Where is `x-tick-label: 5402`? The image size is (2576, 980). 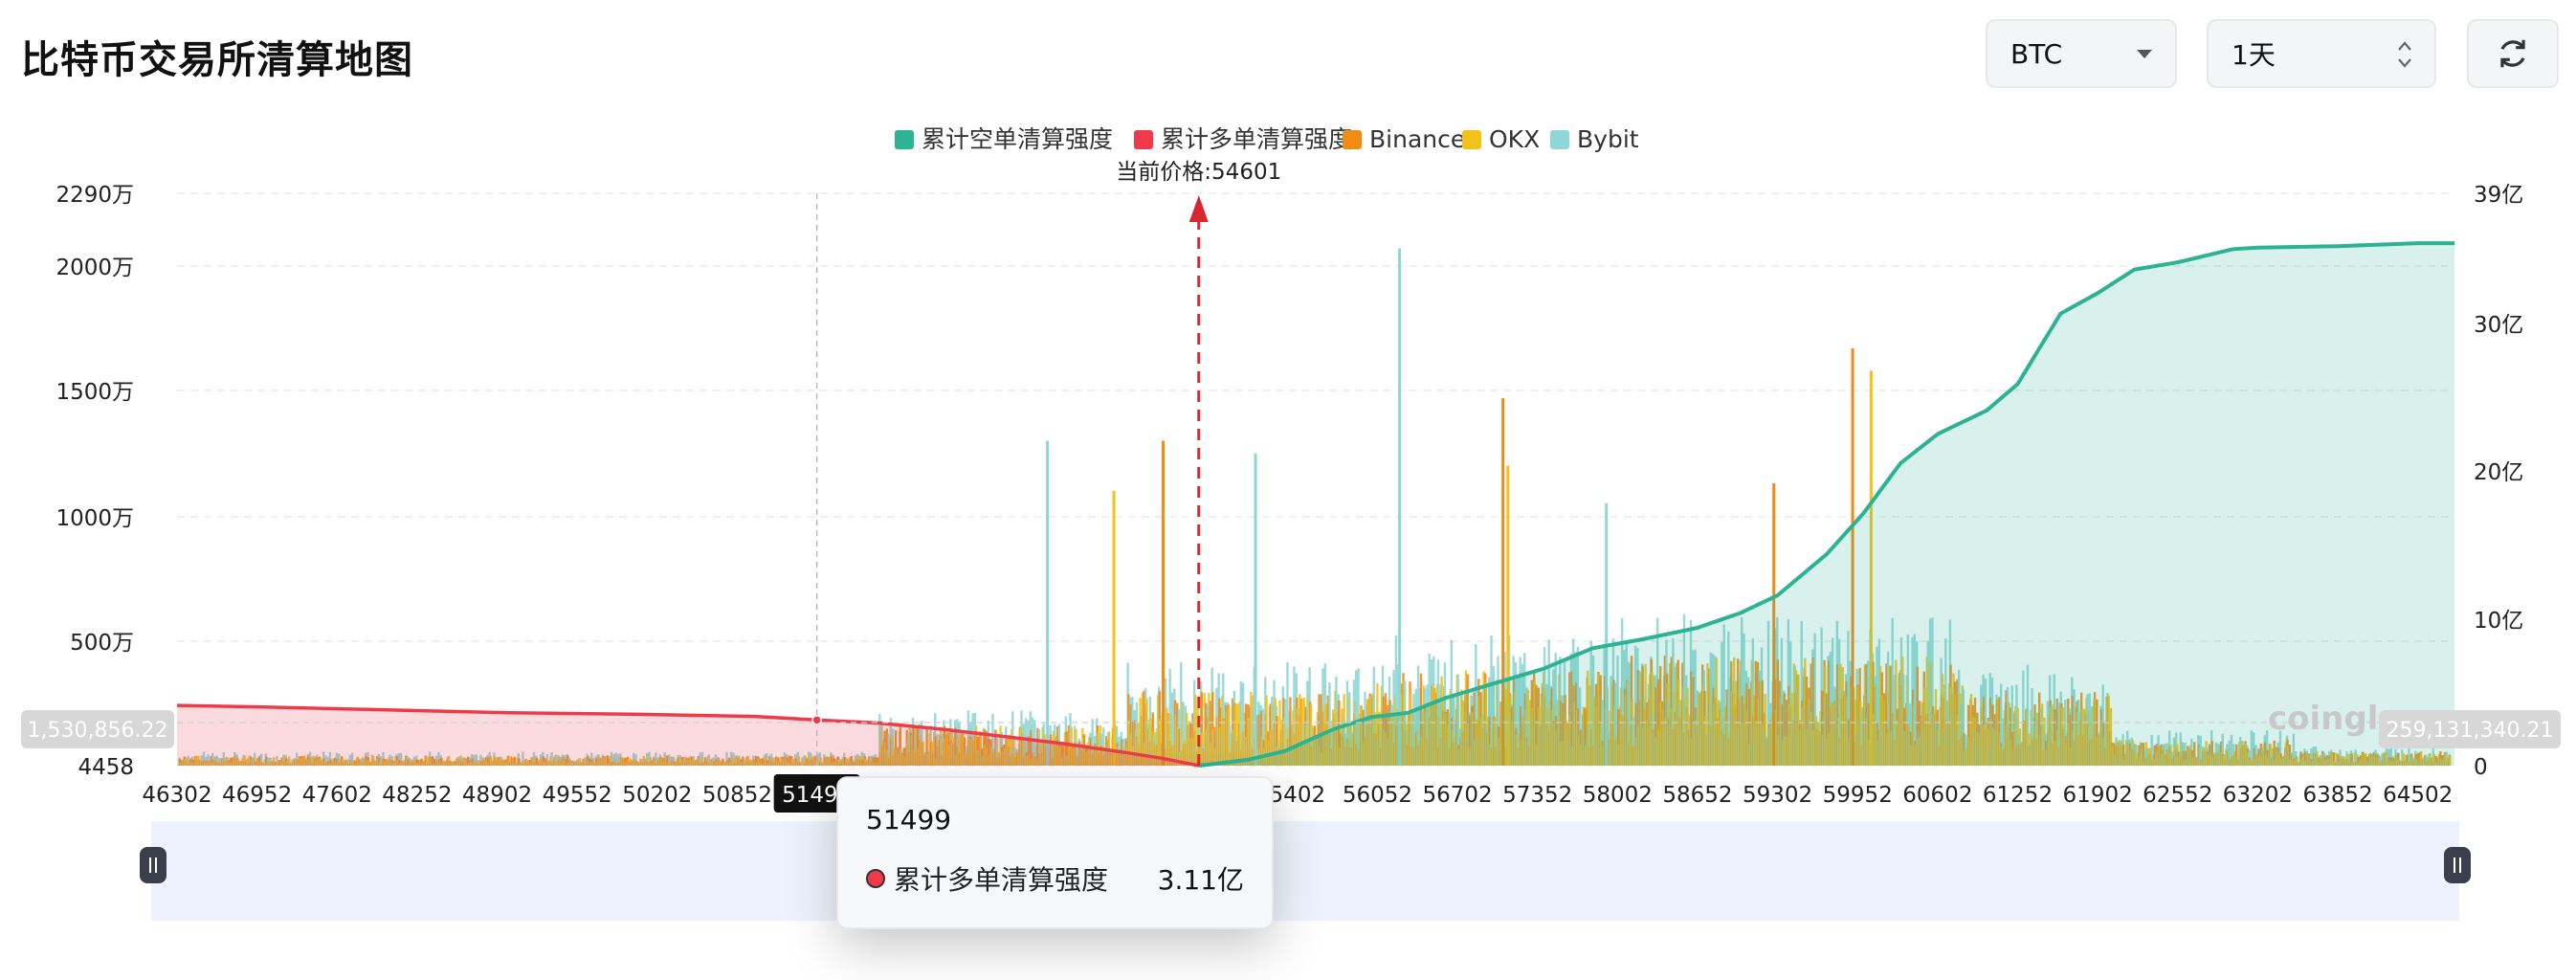
x-tick-label: 5402 is located at coordinates (1298, 795).